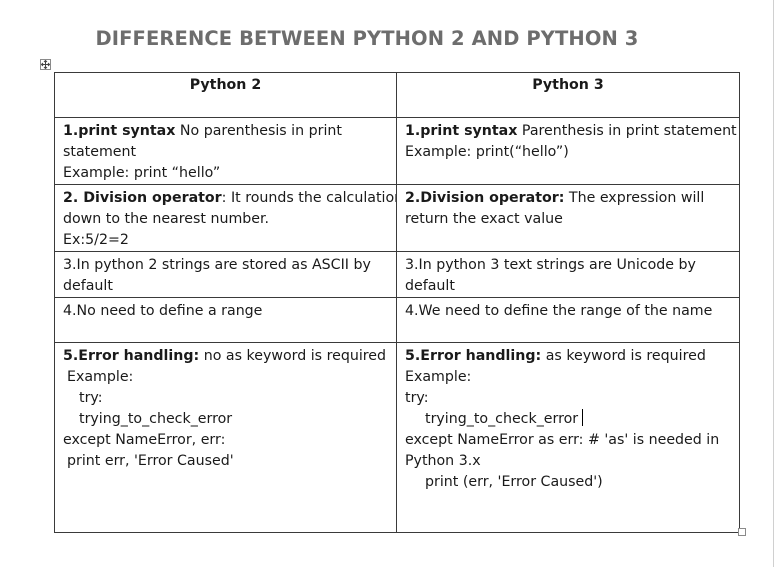 Image resolution: width=777 pixels, height=567 pixels. I want to click on cell-bold-label: 2. Division operator, so click(142, 198).